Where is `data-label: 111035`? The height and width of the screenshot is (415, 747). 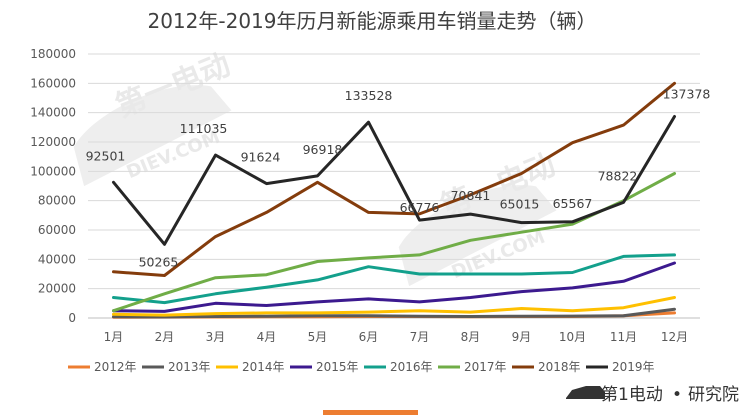 data-label: 111035 is located at coordinates (204, 128).